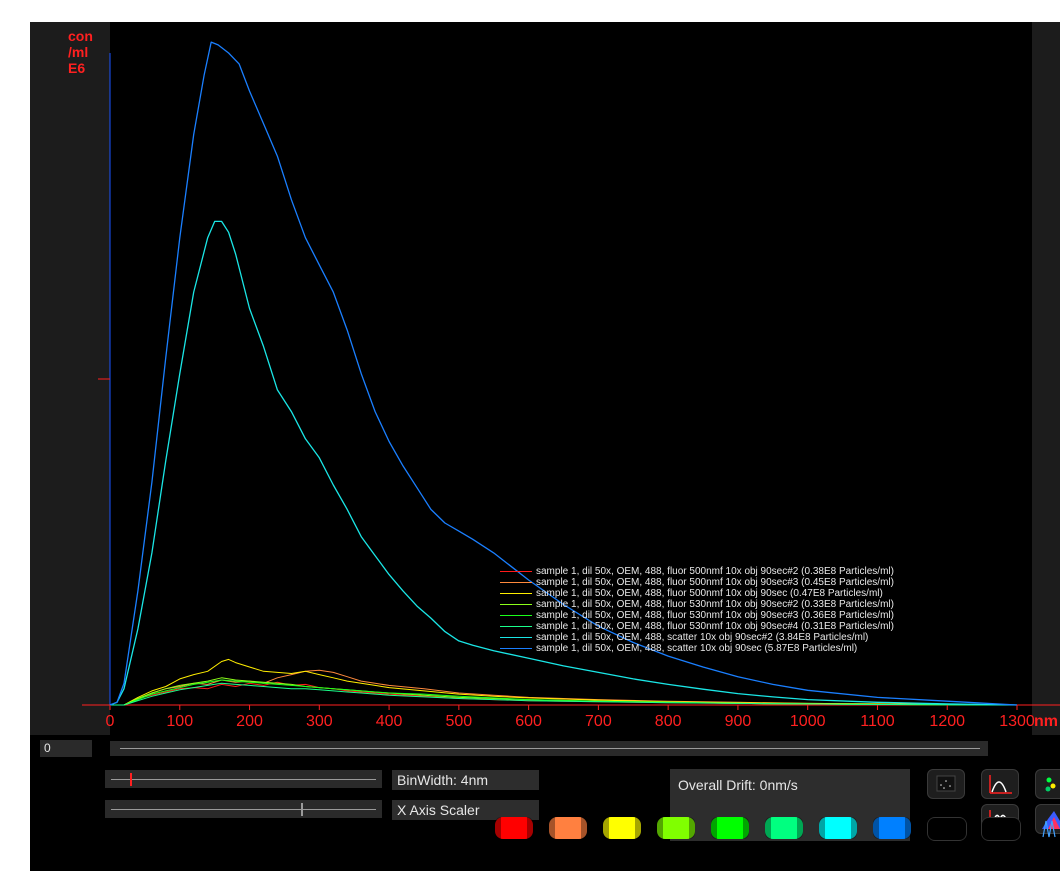 The image size is (1060, 871). I want to click on x-tick-label-800: 800, so click(668, 721).